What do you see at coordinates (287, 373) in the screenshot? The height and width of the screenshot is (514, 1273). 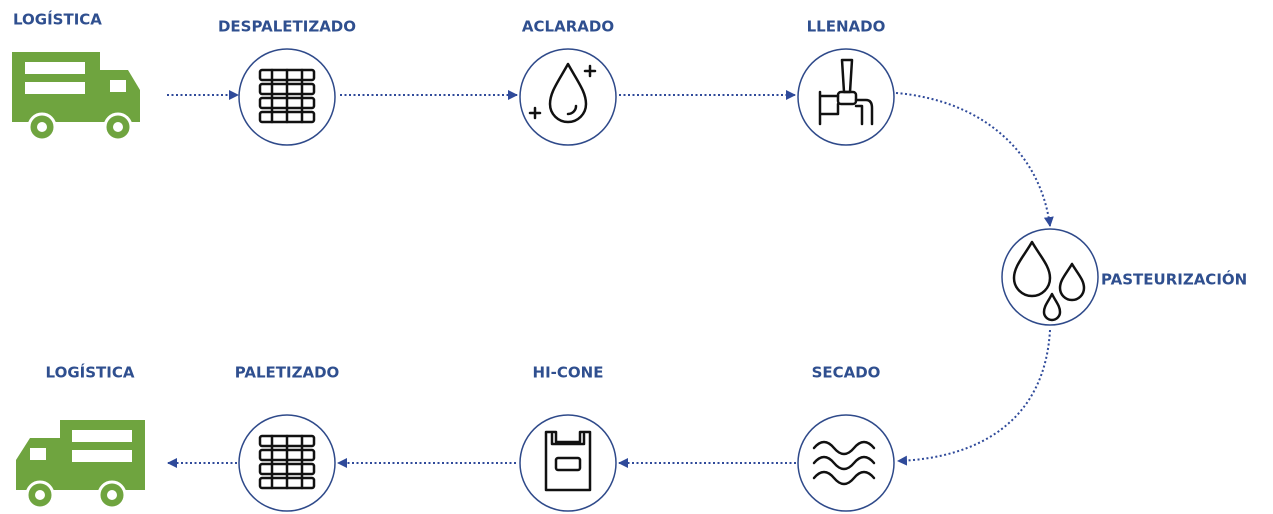 I see `label: PALETIZADO` at bounding box center [287, 373].